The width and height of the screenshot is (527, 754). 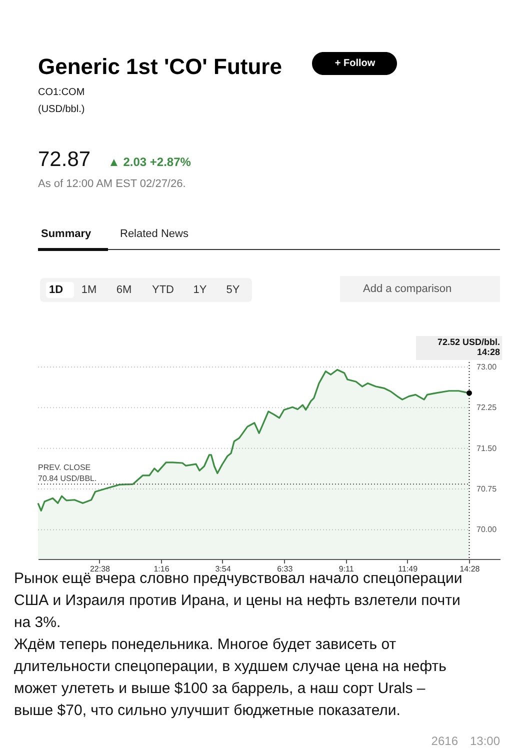 I want to click on y-tick-label: 72.25, so click(x=487, y=407).